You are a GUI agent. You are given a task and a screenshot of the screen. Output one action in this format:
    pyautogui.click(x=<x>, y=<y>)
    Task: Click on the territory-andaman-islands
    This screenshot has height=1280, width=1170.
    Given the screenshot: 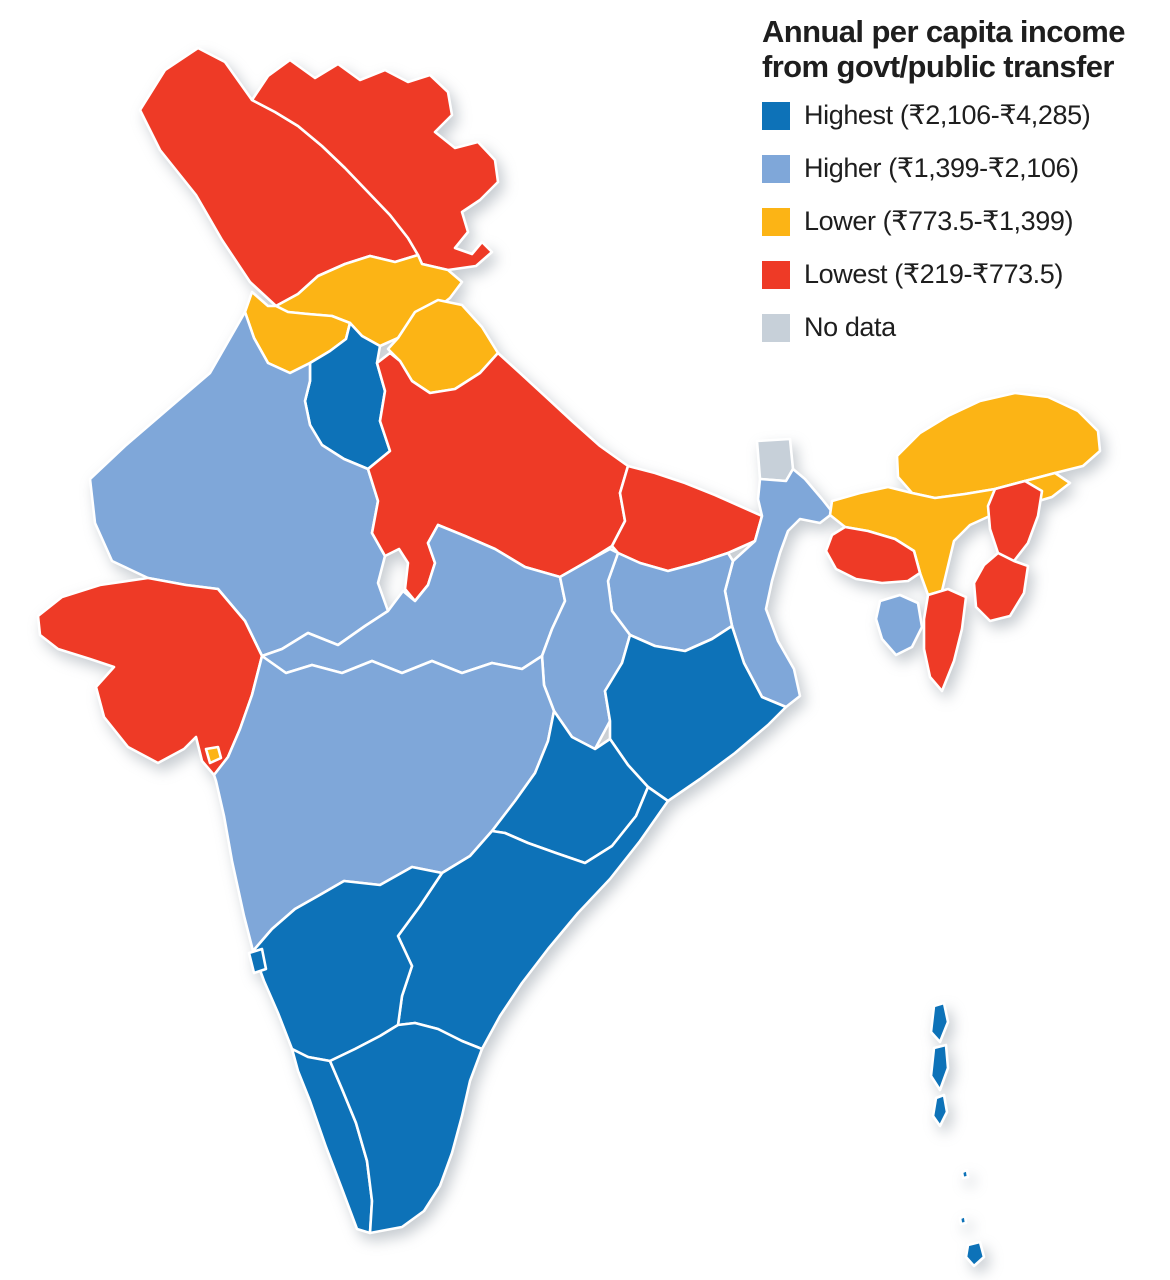 What is the action you would take?
    pyautogui.click(x=939, y=1064)
    